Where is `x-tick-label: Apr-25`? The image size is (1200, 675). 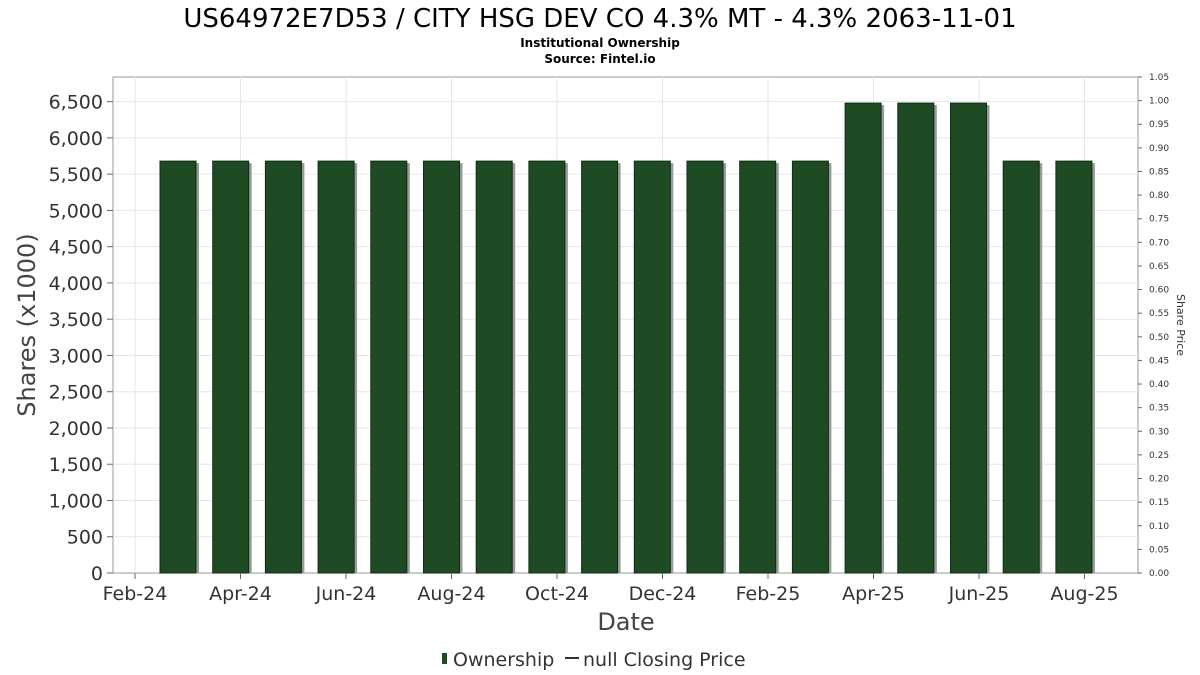
x-tick-label: Apr-25 is located at coordinates (873, 594).